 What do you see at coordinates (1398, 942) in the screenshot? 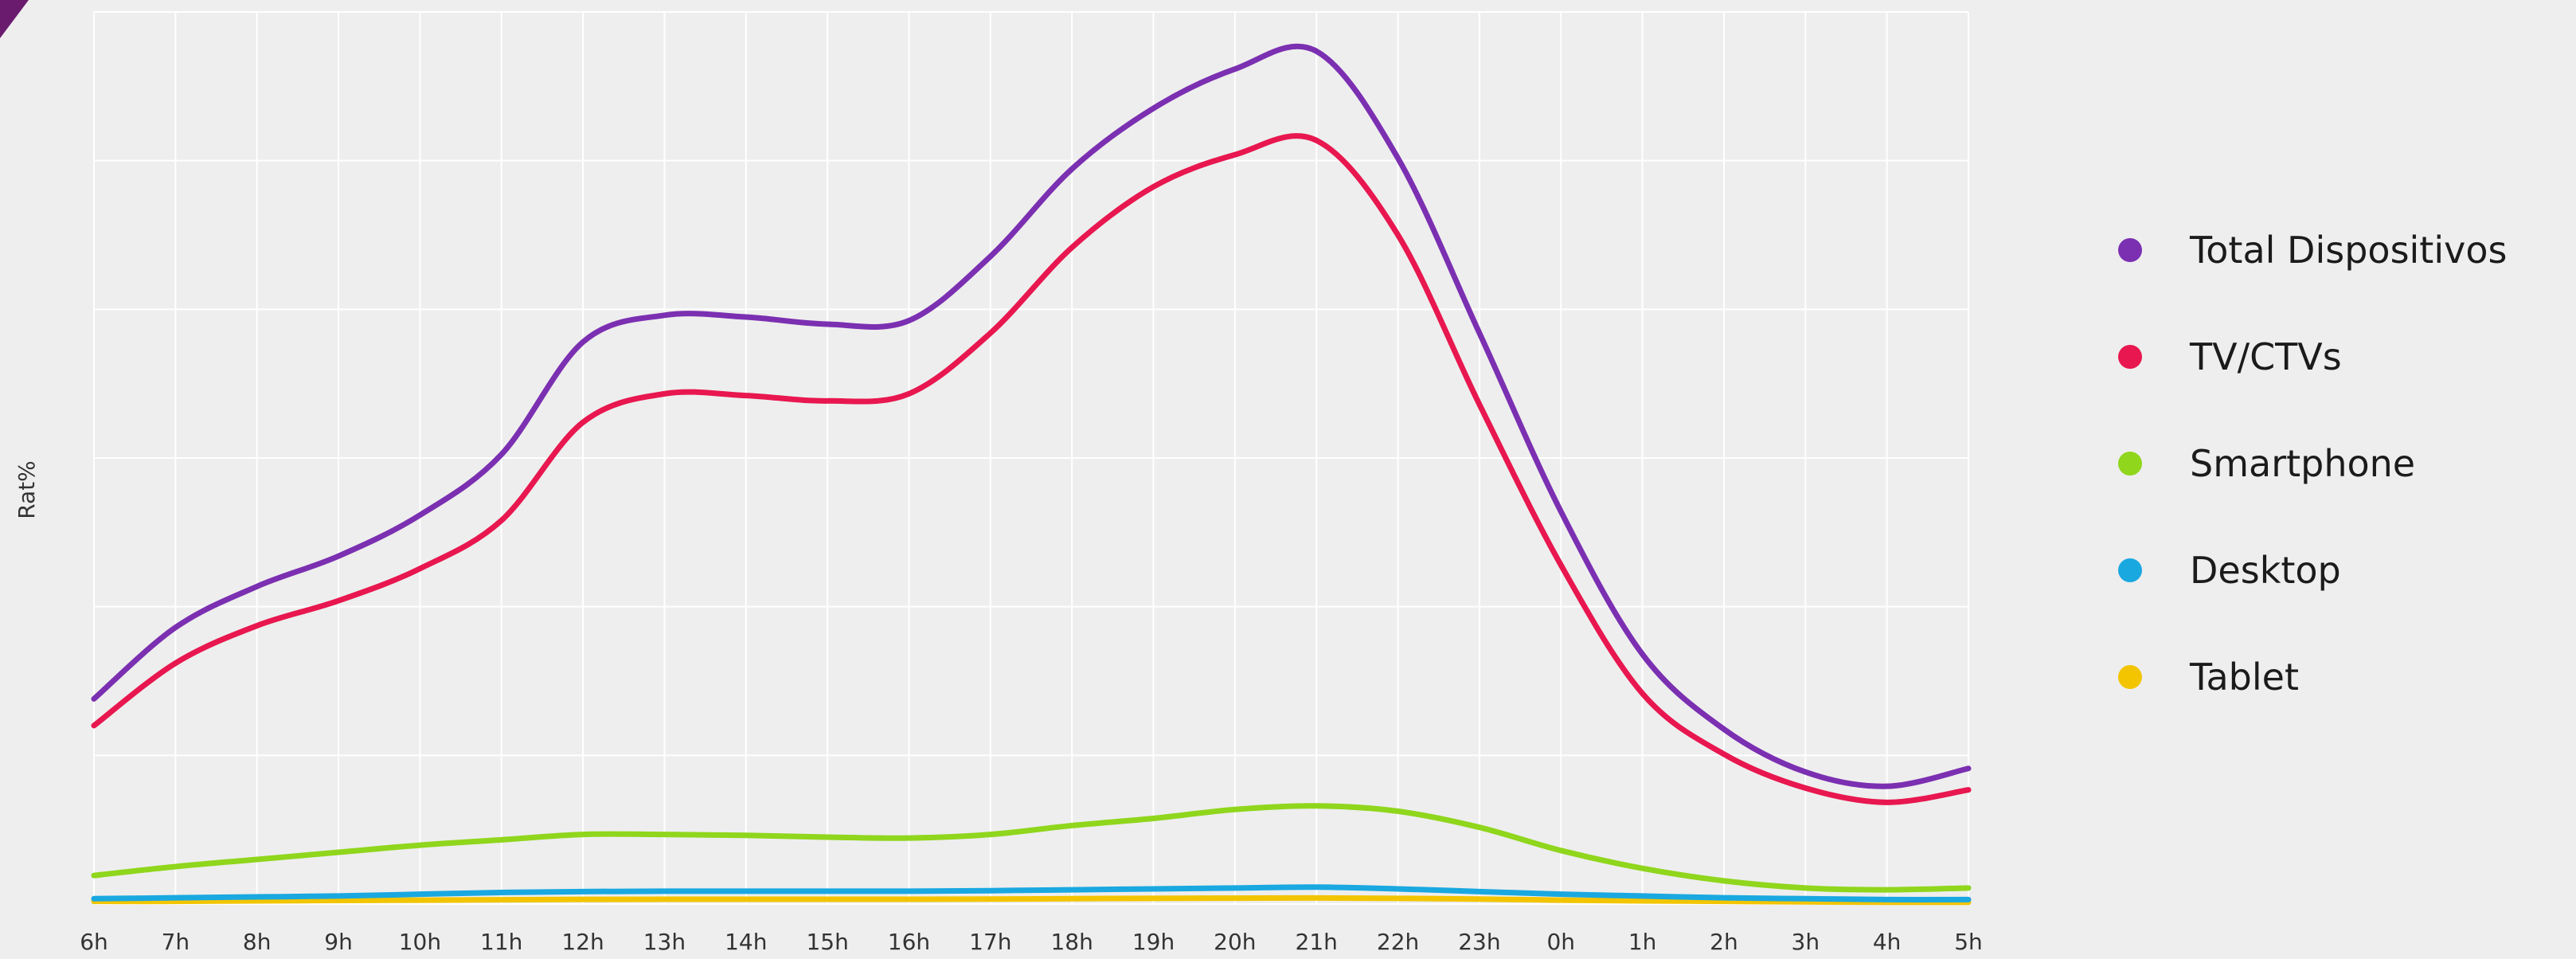
I see `x-tick-label: 22h` at bounding box center [1398, 942].